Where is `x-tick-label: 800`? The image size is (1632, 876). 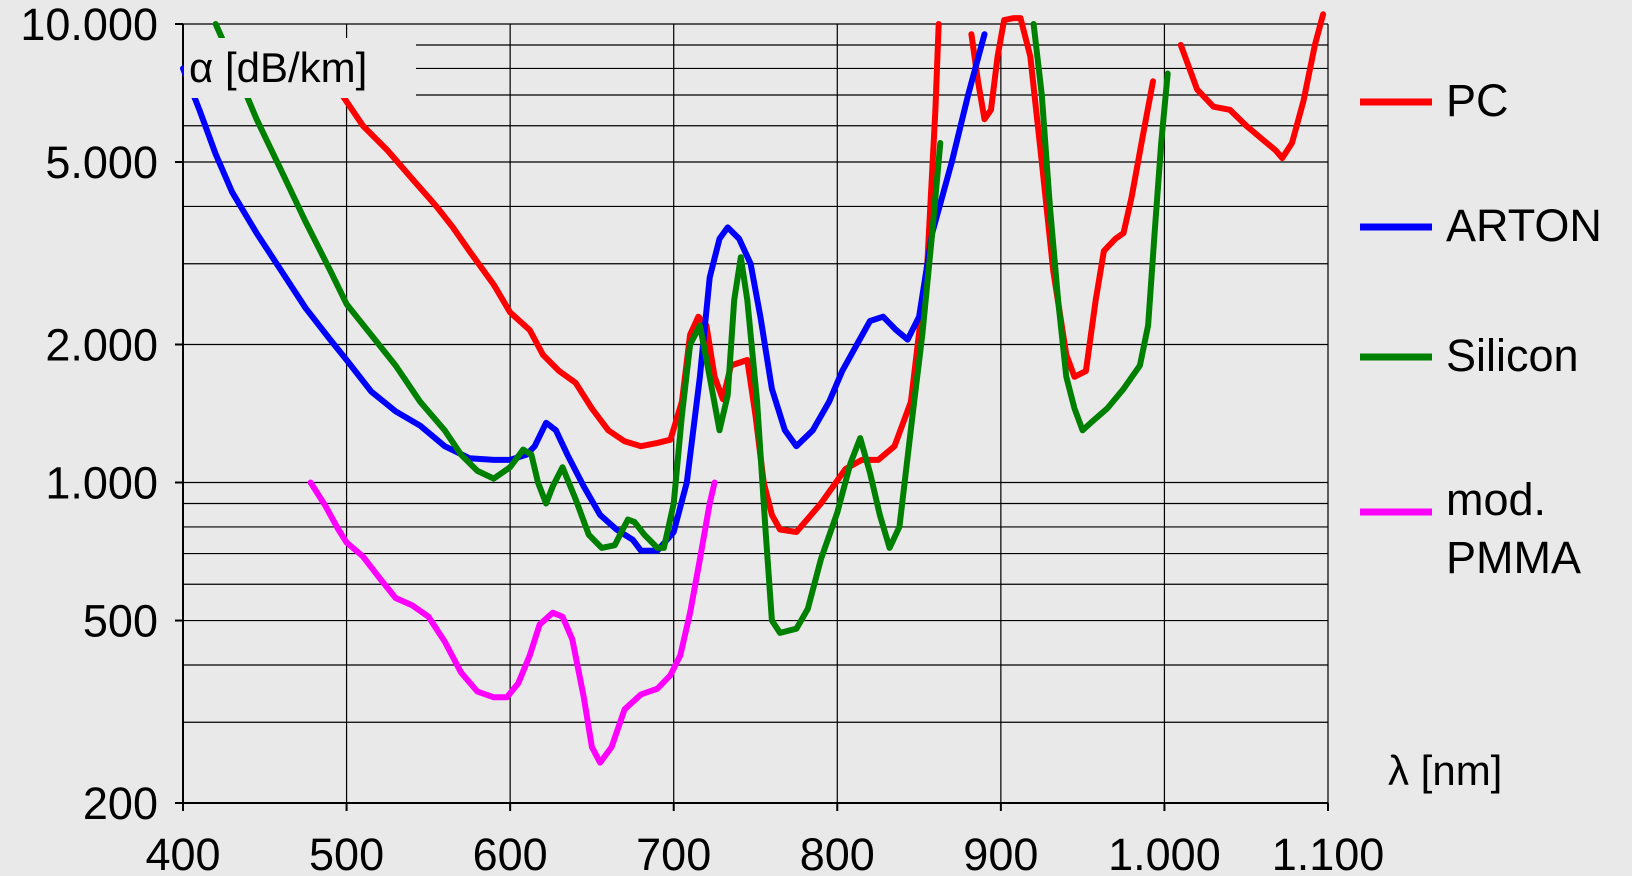 x-tick-label: 800 is located at coordinates (837, 852).